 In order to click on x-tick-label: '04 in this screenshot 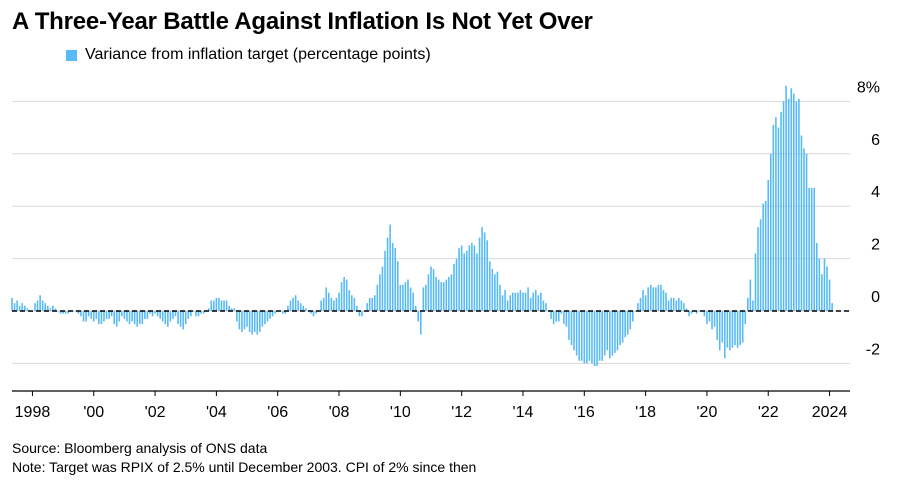, I will do `click(216, 412)`.